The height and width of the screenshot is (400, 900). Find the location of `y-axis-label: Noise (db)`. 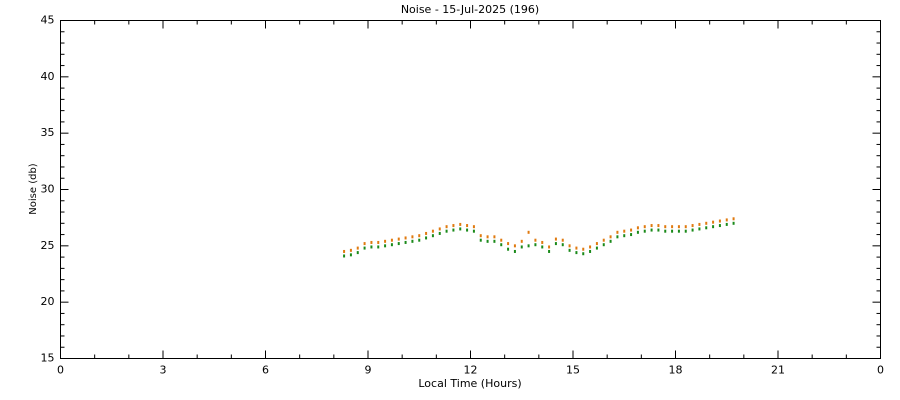

y-axis-label: Noise (db) is located at coordinates (33, 189).